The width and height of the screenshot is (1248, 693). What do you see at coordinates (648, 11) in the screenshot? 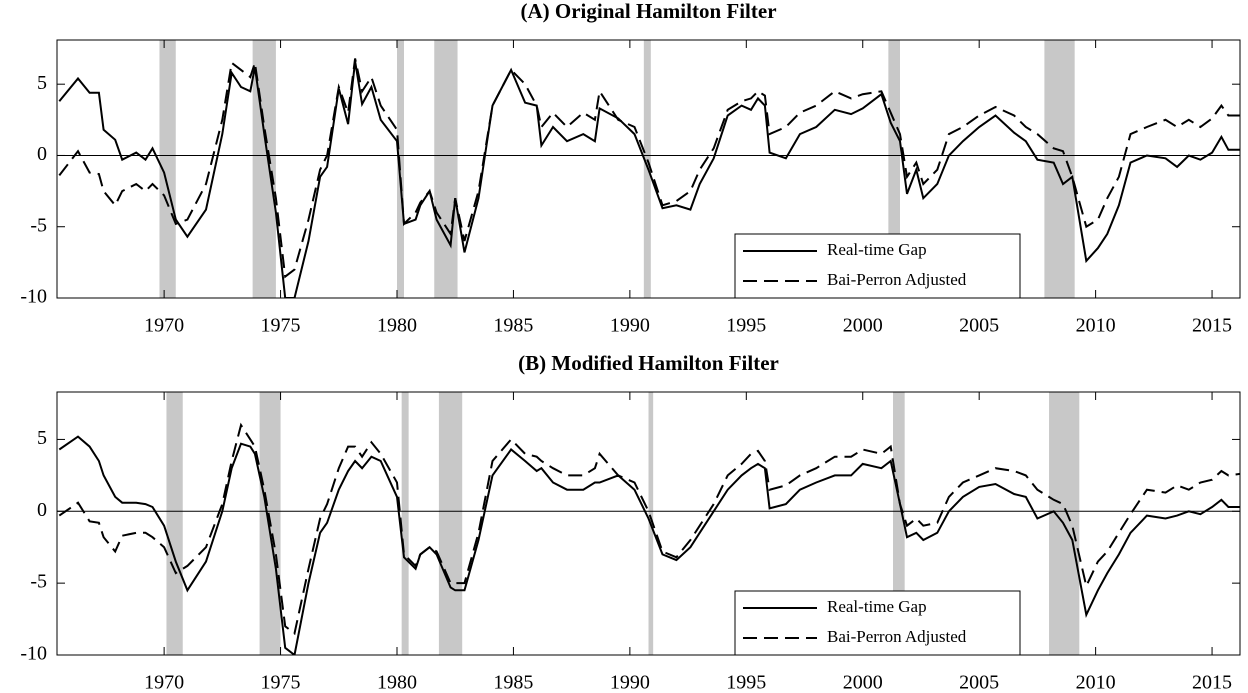
I see `chart-title: (A) Original Hamilton Filter` at bounding box center [648, 11].